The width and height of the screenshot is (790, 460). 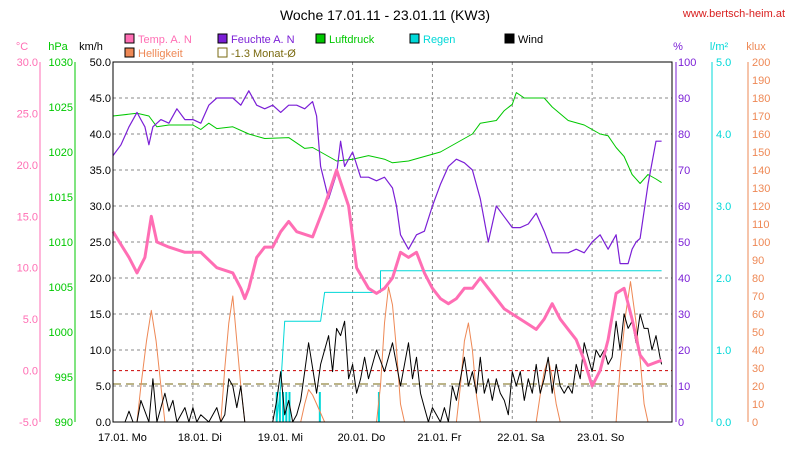 I want to click on rain-tick-label: 0.0, so click(x=723, y=423).